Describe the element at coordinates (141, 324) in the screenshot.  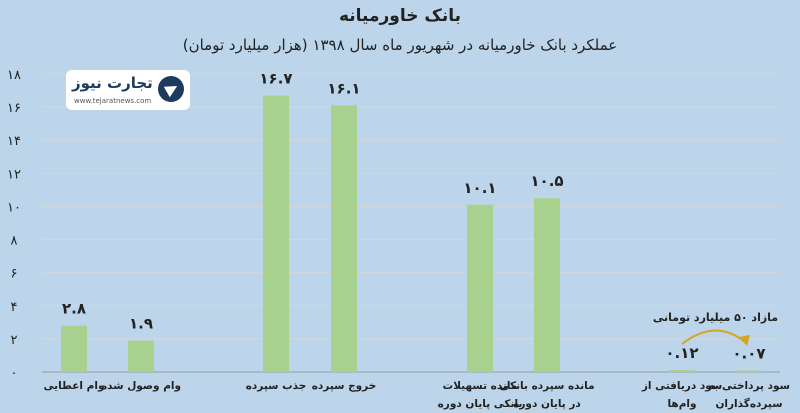
I see `value-label: ۱.۹` at that location.